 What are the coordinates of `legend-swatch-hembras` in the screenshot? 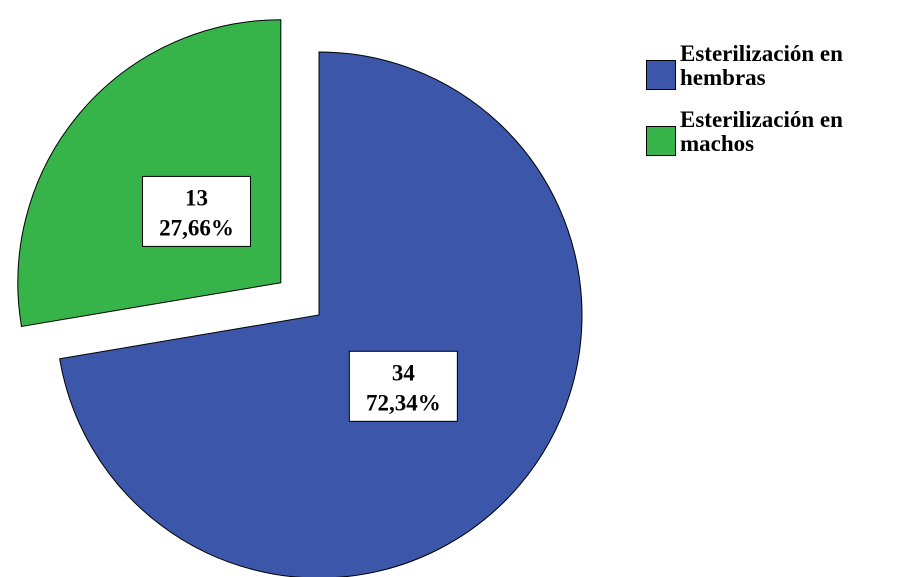 It's located at (661, 75).